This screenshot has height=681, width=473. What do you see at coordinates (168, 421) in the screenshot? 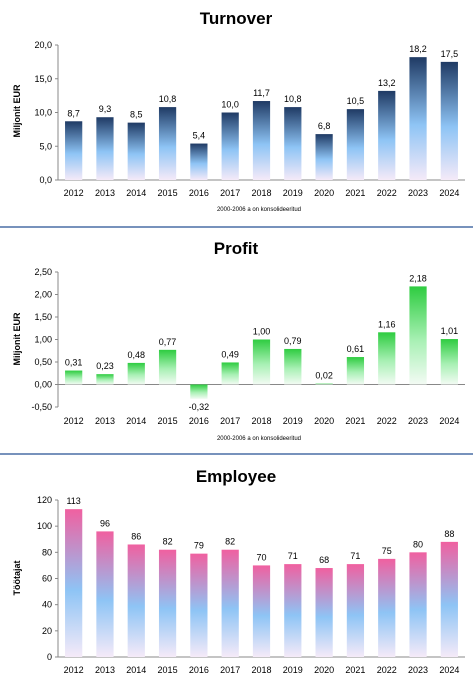
I see `profit-x-tick-label: 2015` at bounding box center [168, 421].